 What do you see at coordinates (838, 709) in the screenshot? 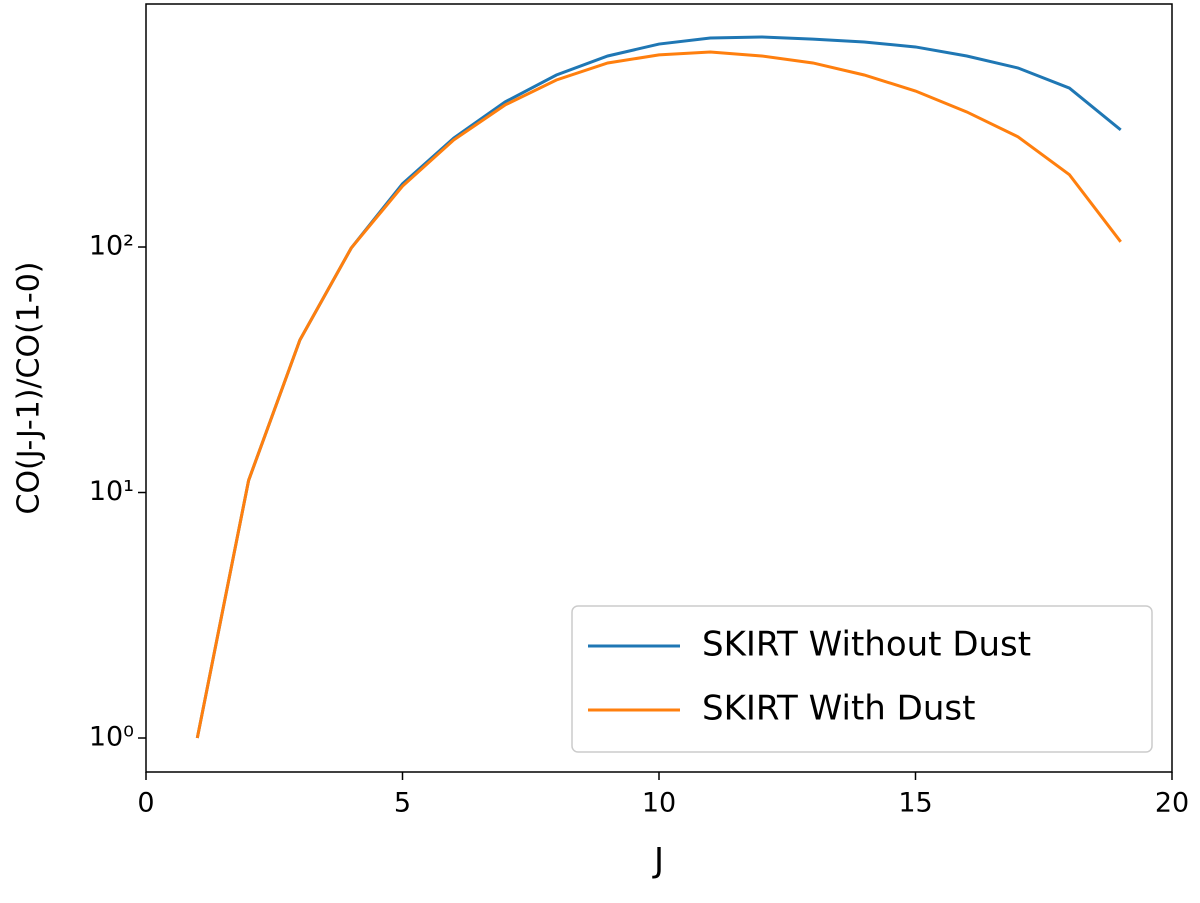
I see `legend-label: SKIRT With Dust` at bounding box center [838, 709].